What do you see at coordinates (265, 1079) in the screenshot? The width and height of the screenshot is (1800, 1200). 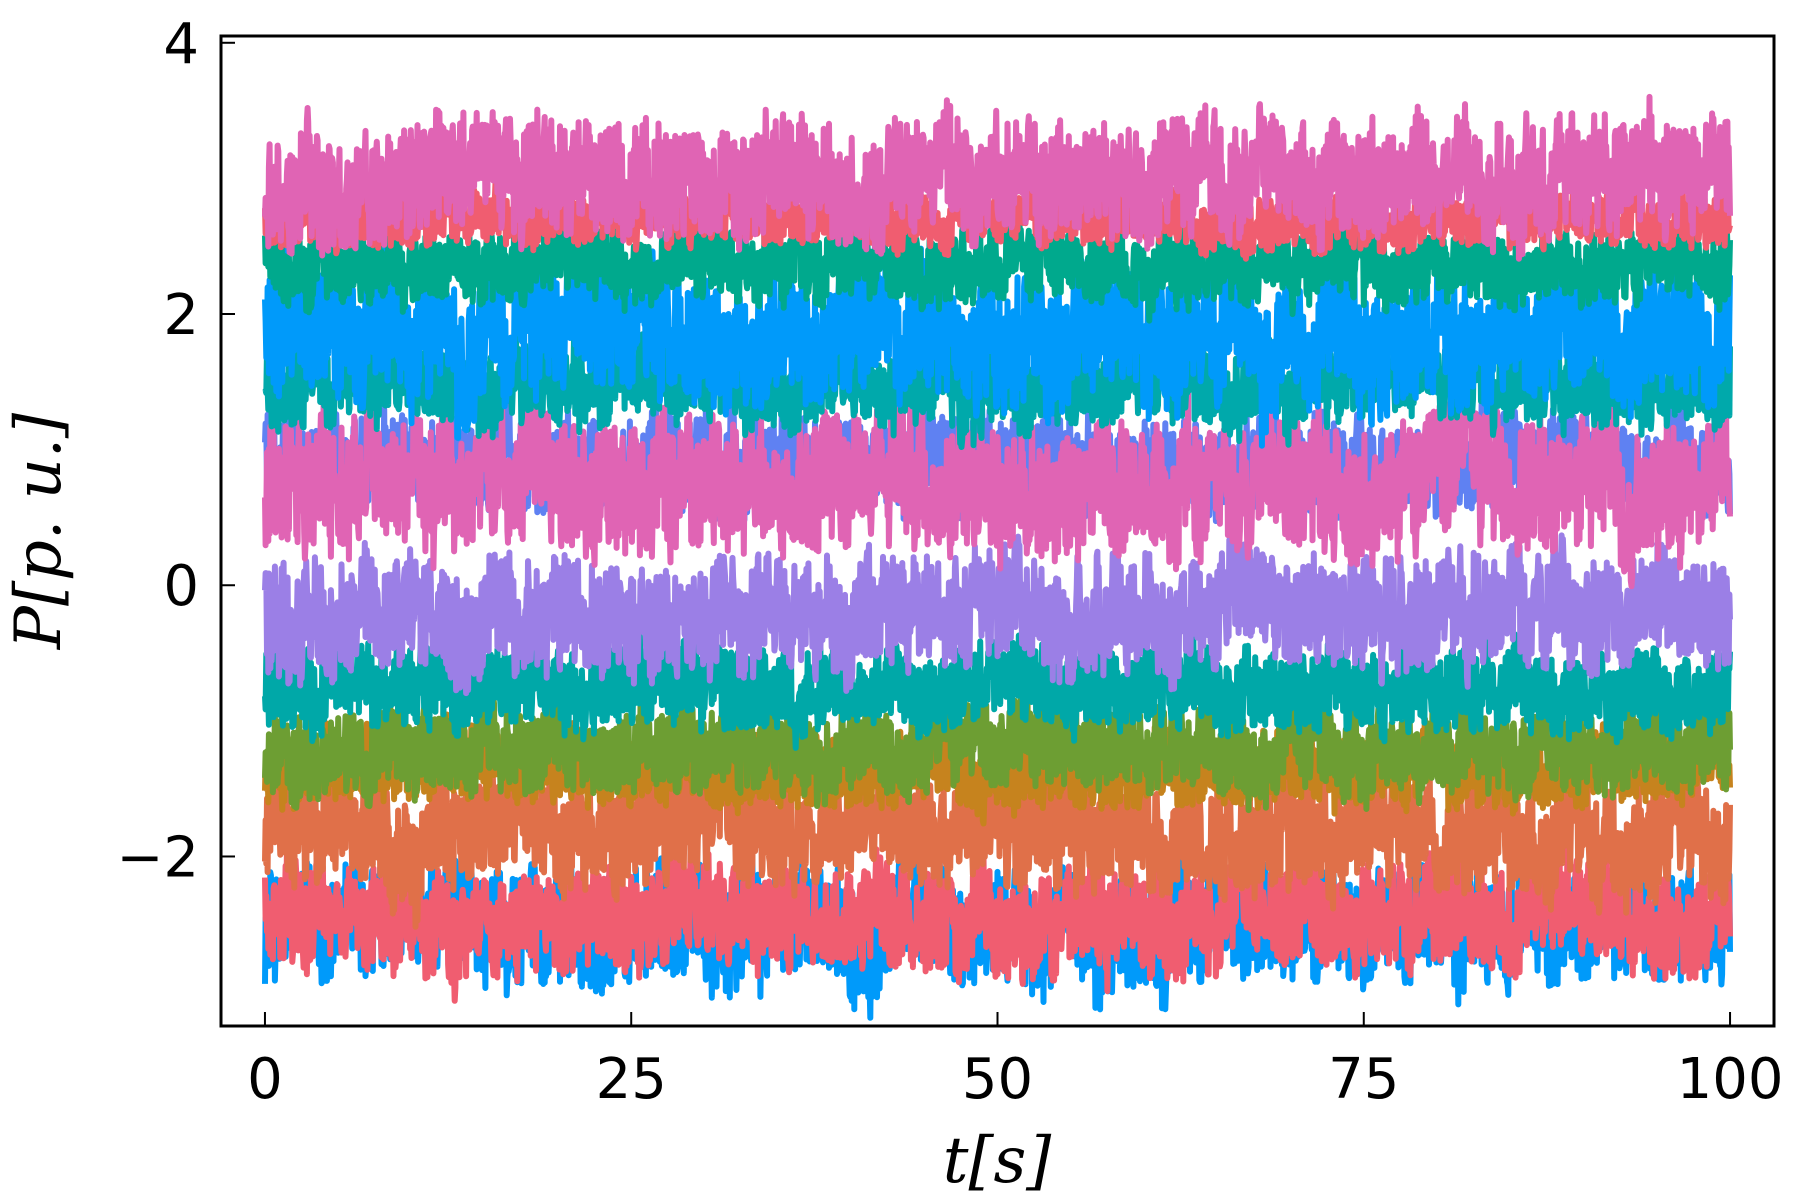 I see `x-tick-label: 0` at bounding box center [265, 1079].